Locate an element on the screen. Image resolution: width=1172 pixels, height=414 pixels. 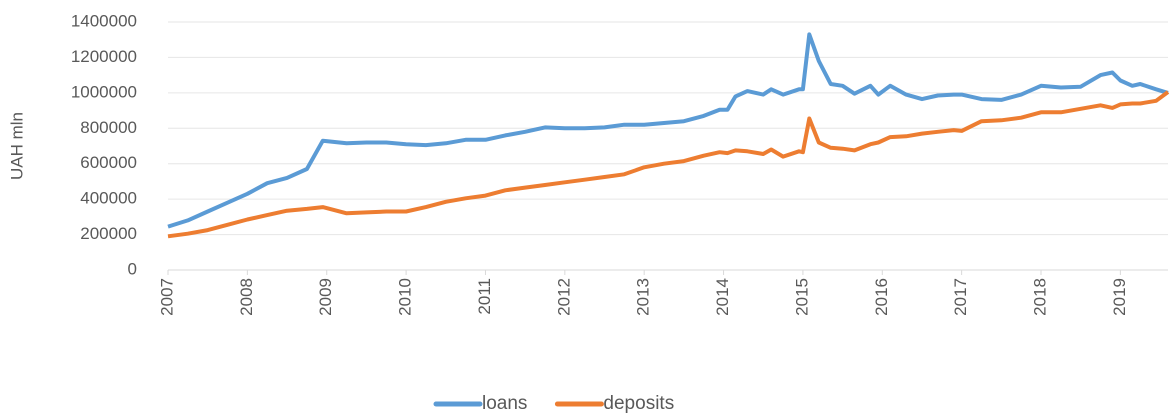
y-tick-label: 0 is located at coordinates (132, 268).